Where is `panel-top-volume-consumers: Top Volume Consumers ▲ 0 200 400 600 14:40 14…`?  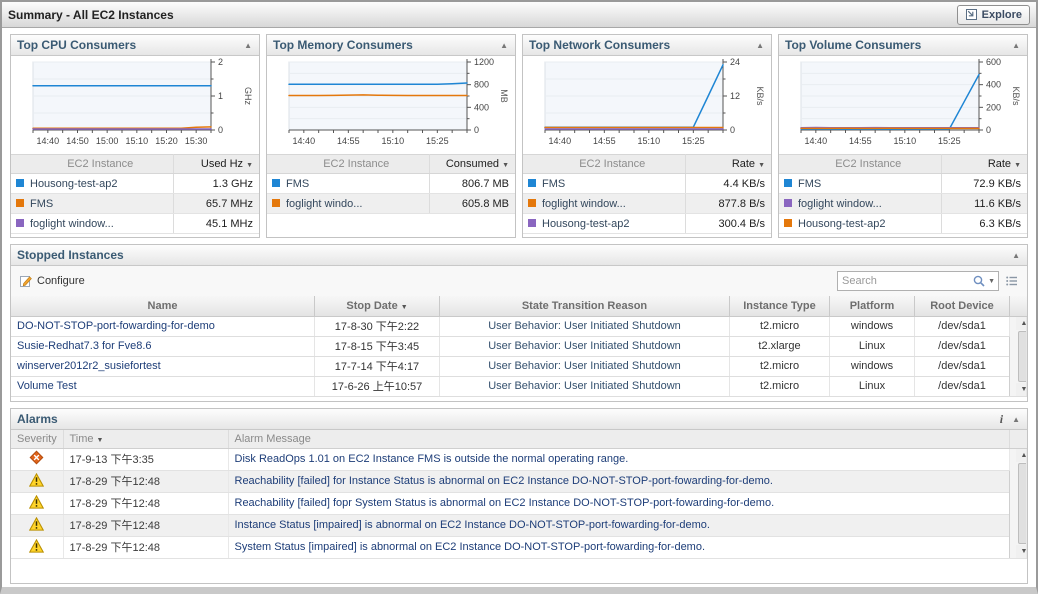 panel-top-volume-consumers: Top Volume Consumers ▲ 0 200 400 600 14:40 14… is located at coordinates (903, 136).